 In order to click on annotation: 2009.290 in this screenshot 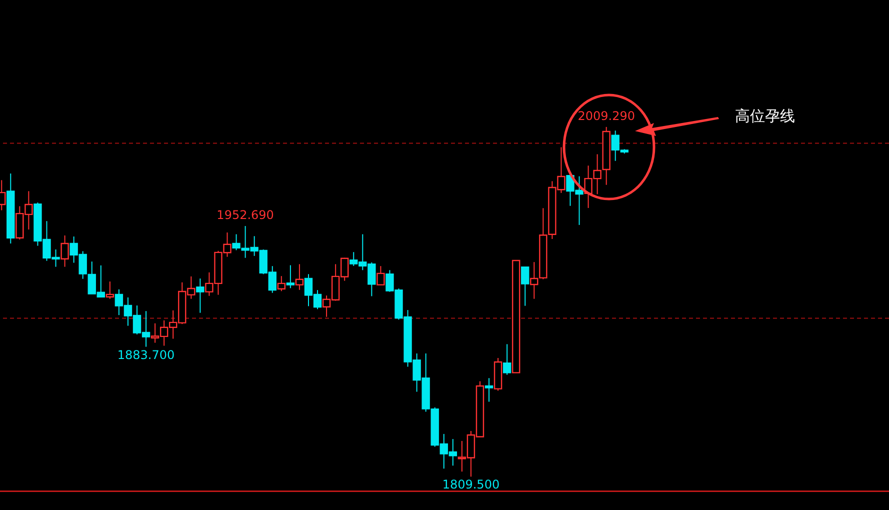, I will do `click(606, 115)`.